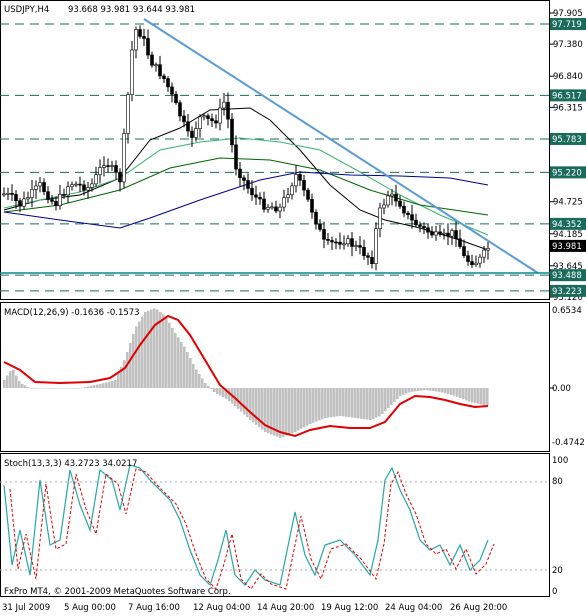 The width and height of the screenshot is (586, 616). What do you see at coordinates (90, 608) in the screenshot?
I see `time-label-1: 5 Aug 00:00` at bounding box center [90, 608].